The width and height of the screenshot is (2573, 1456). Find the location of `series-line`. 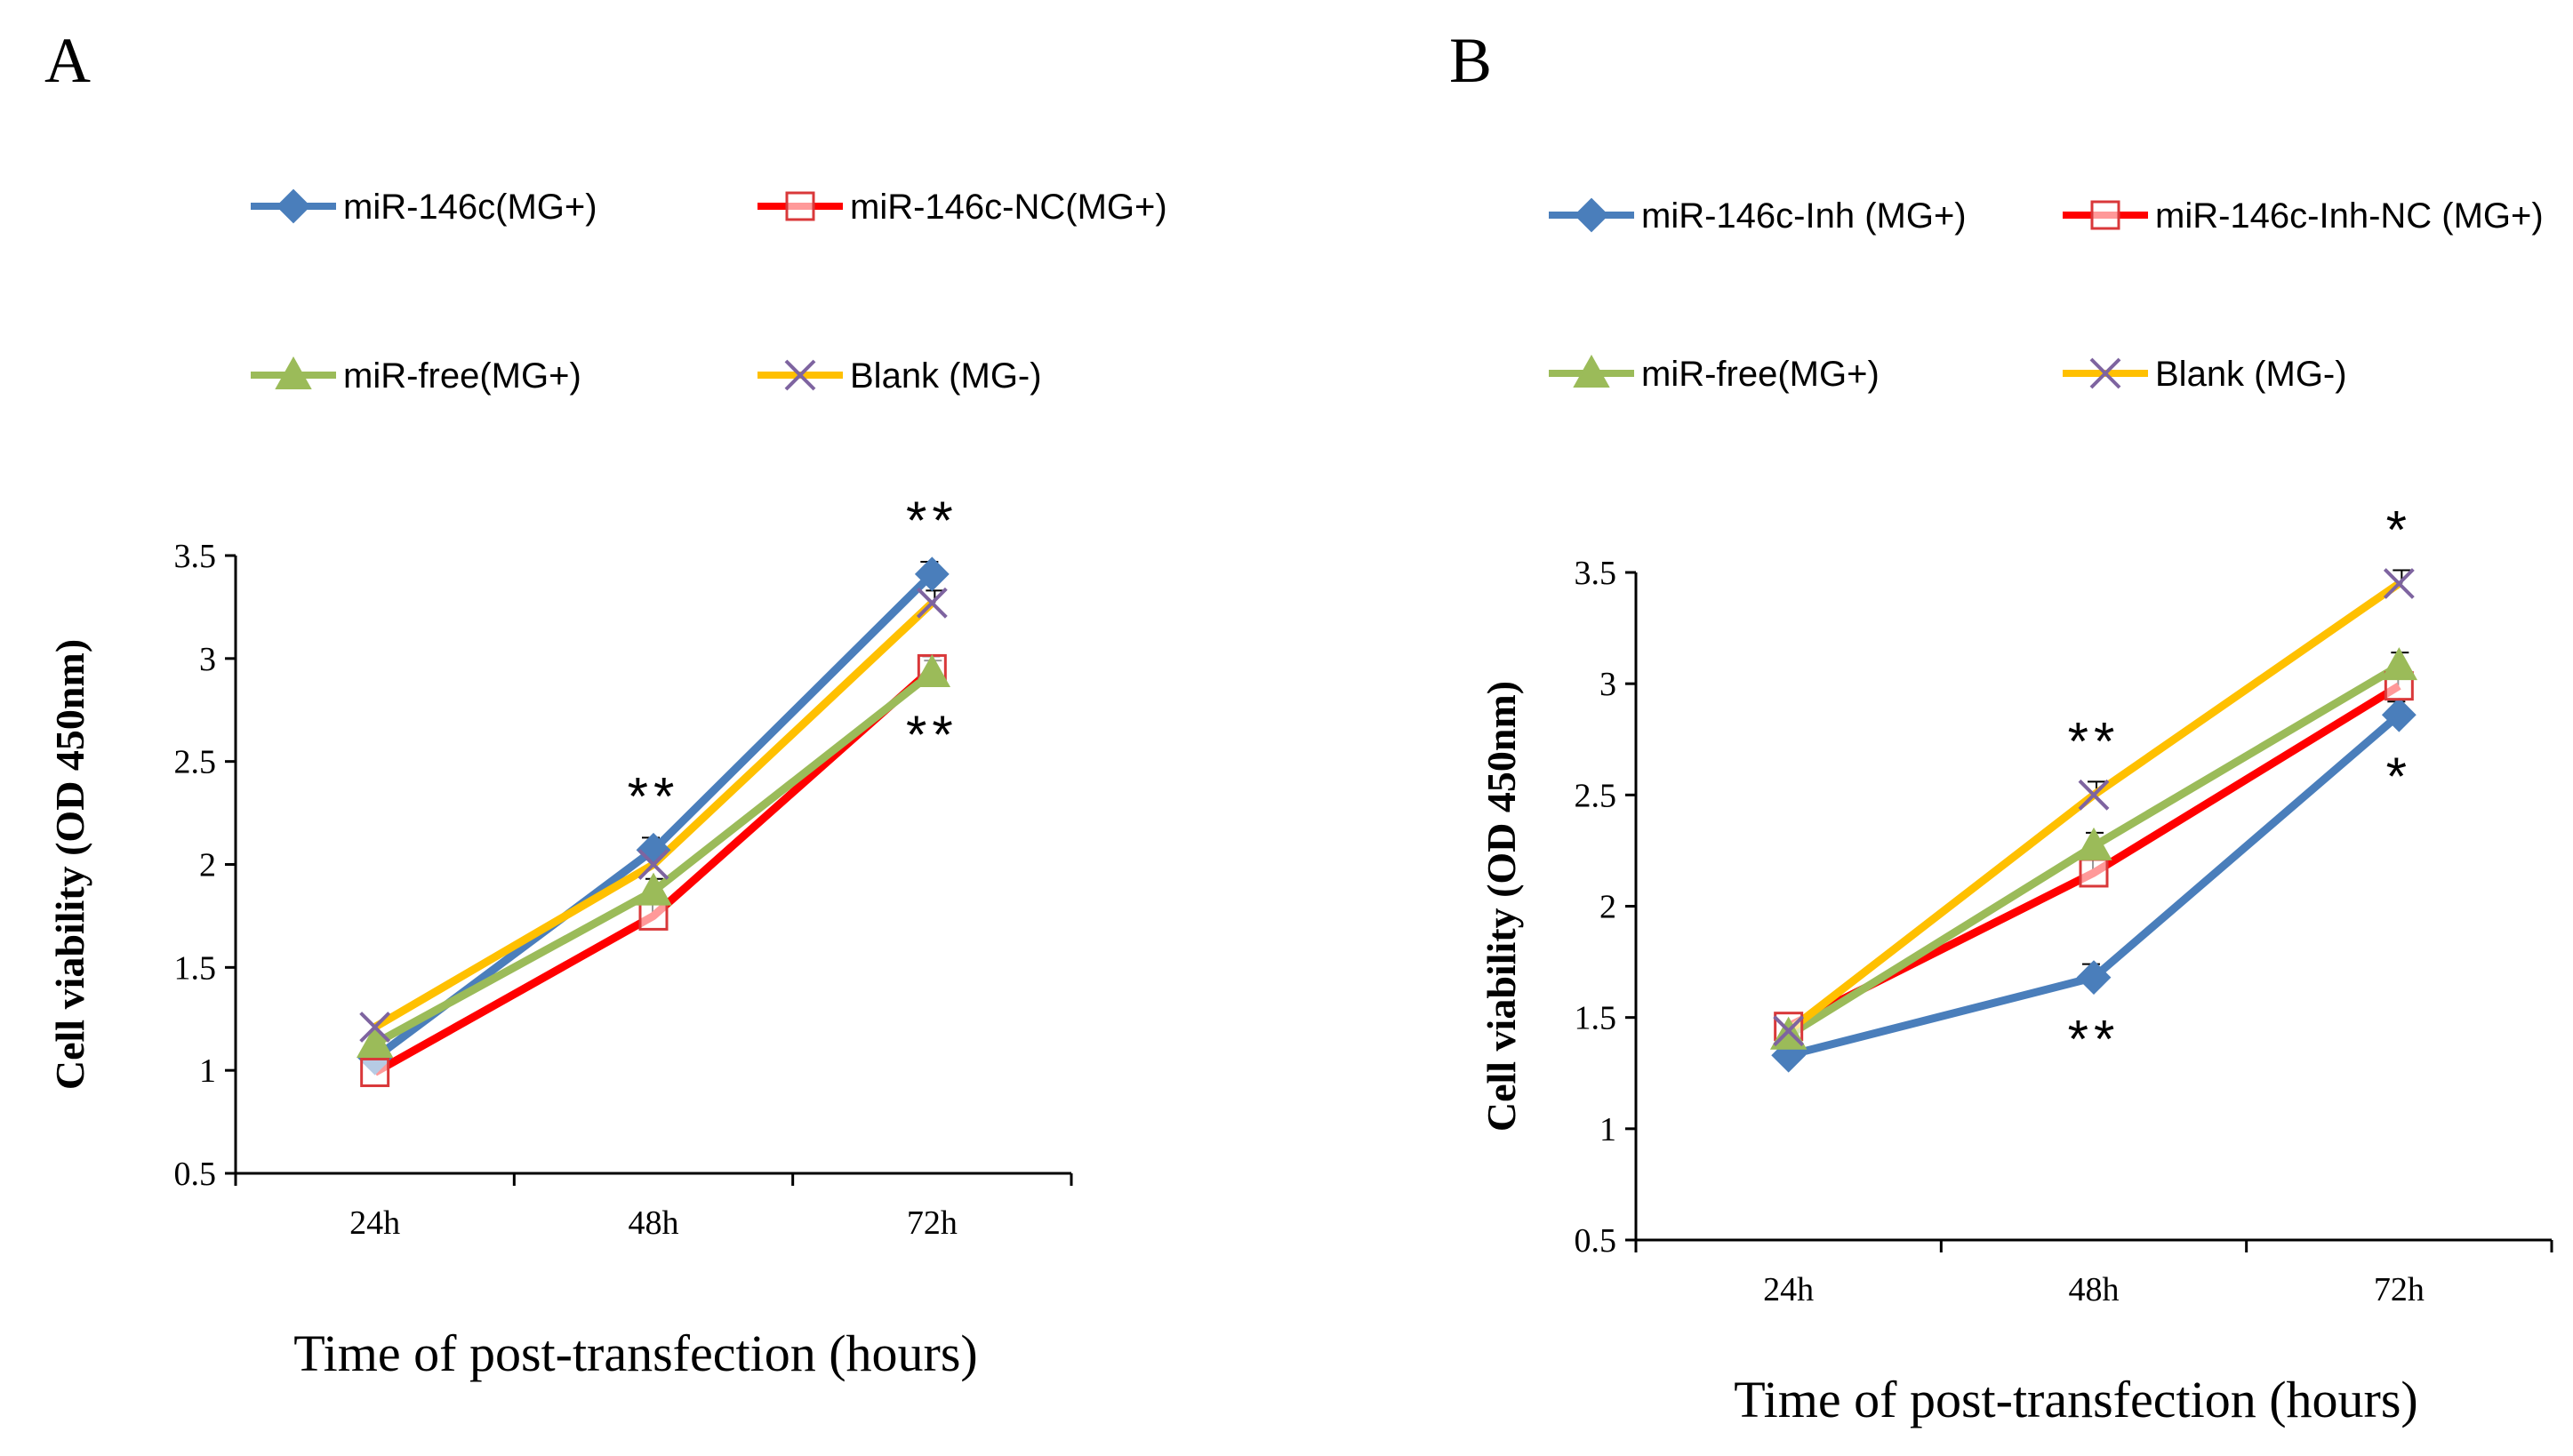

series-line is located at coordinates (654, 871).